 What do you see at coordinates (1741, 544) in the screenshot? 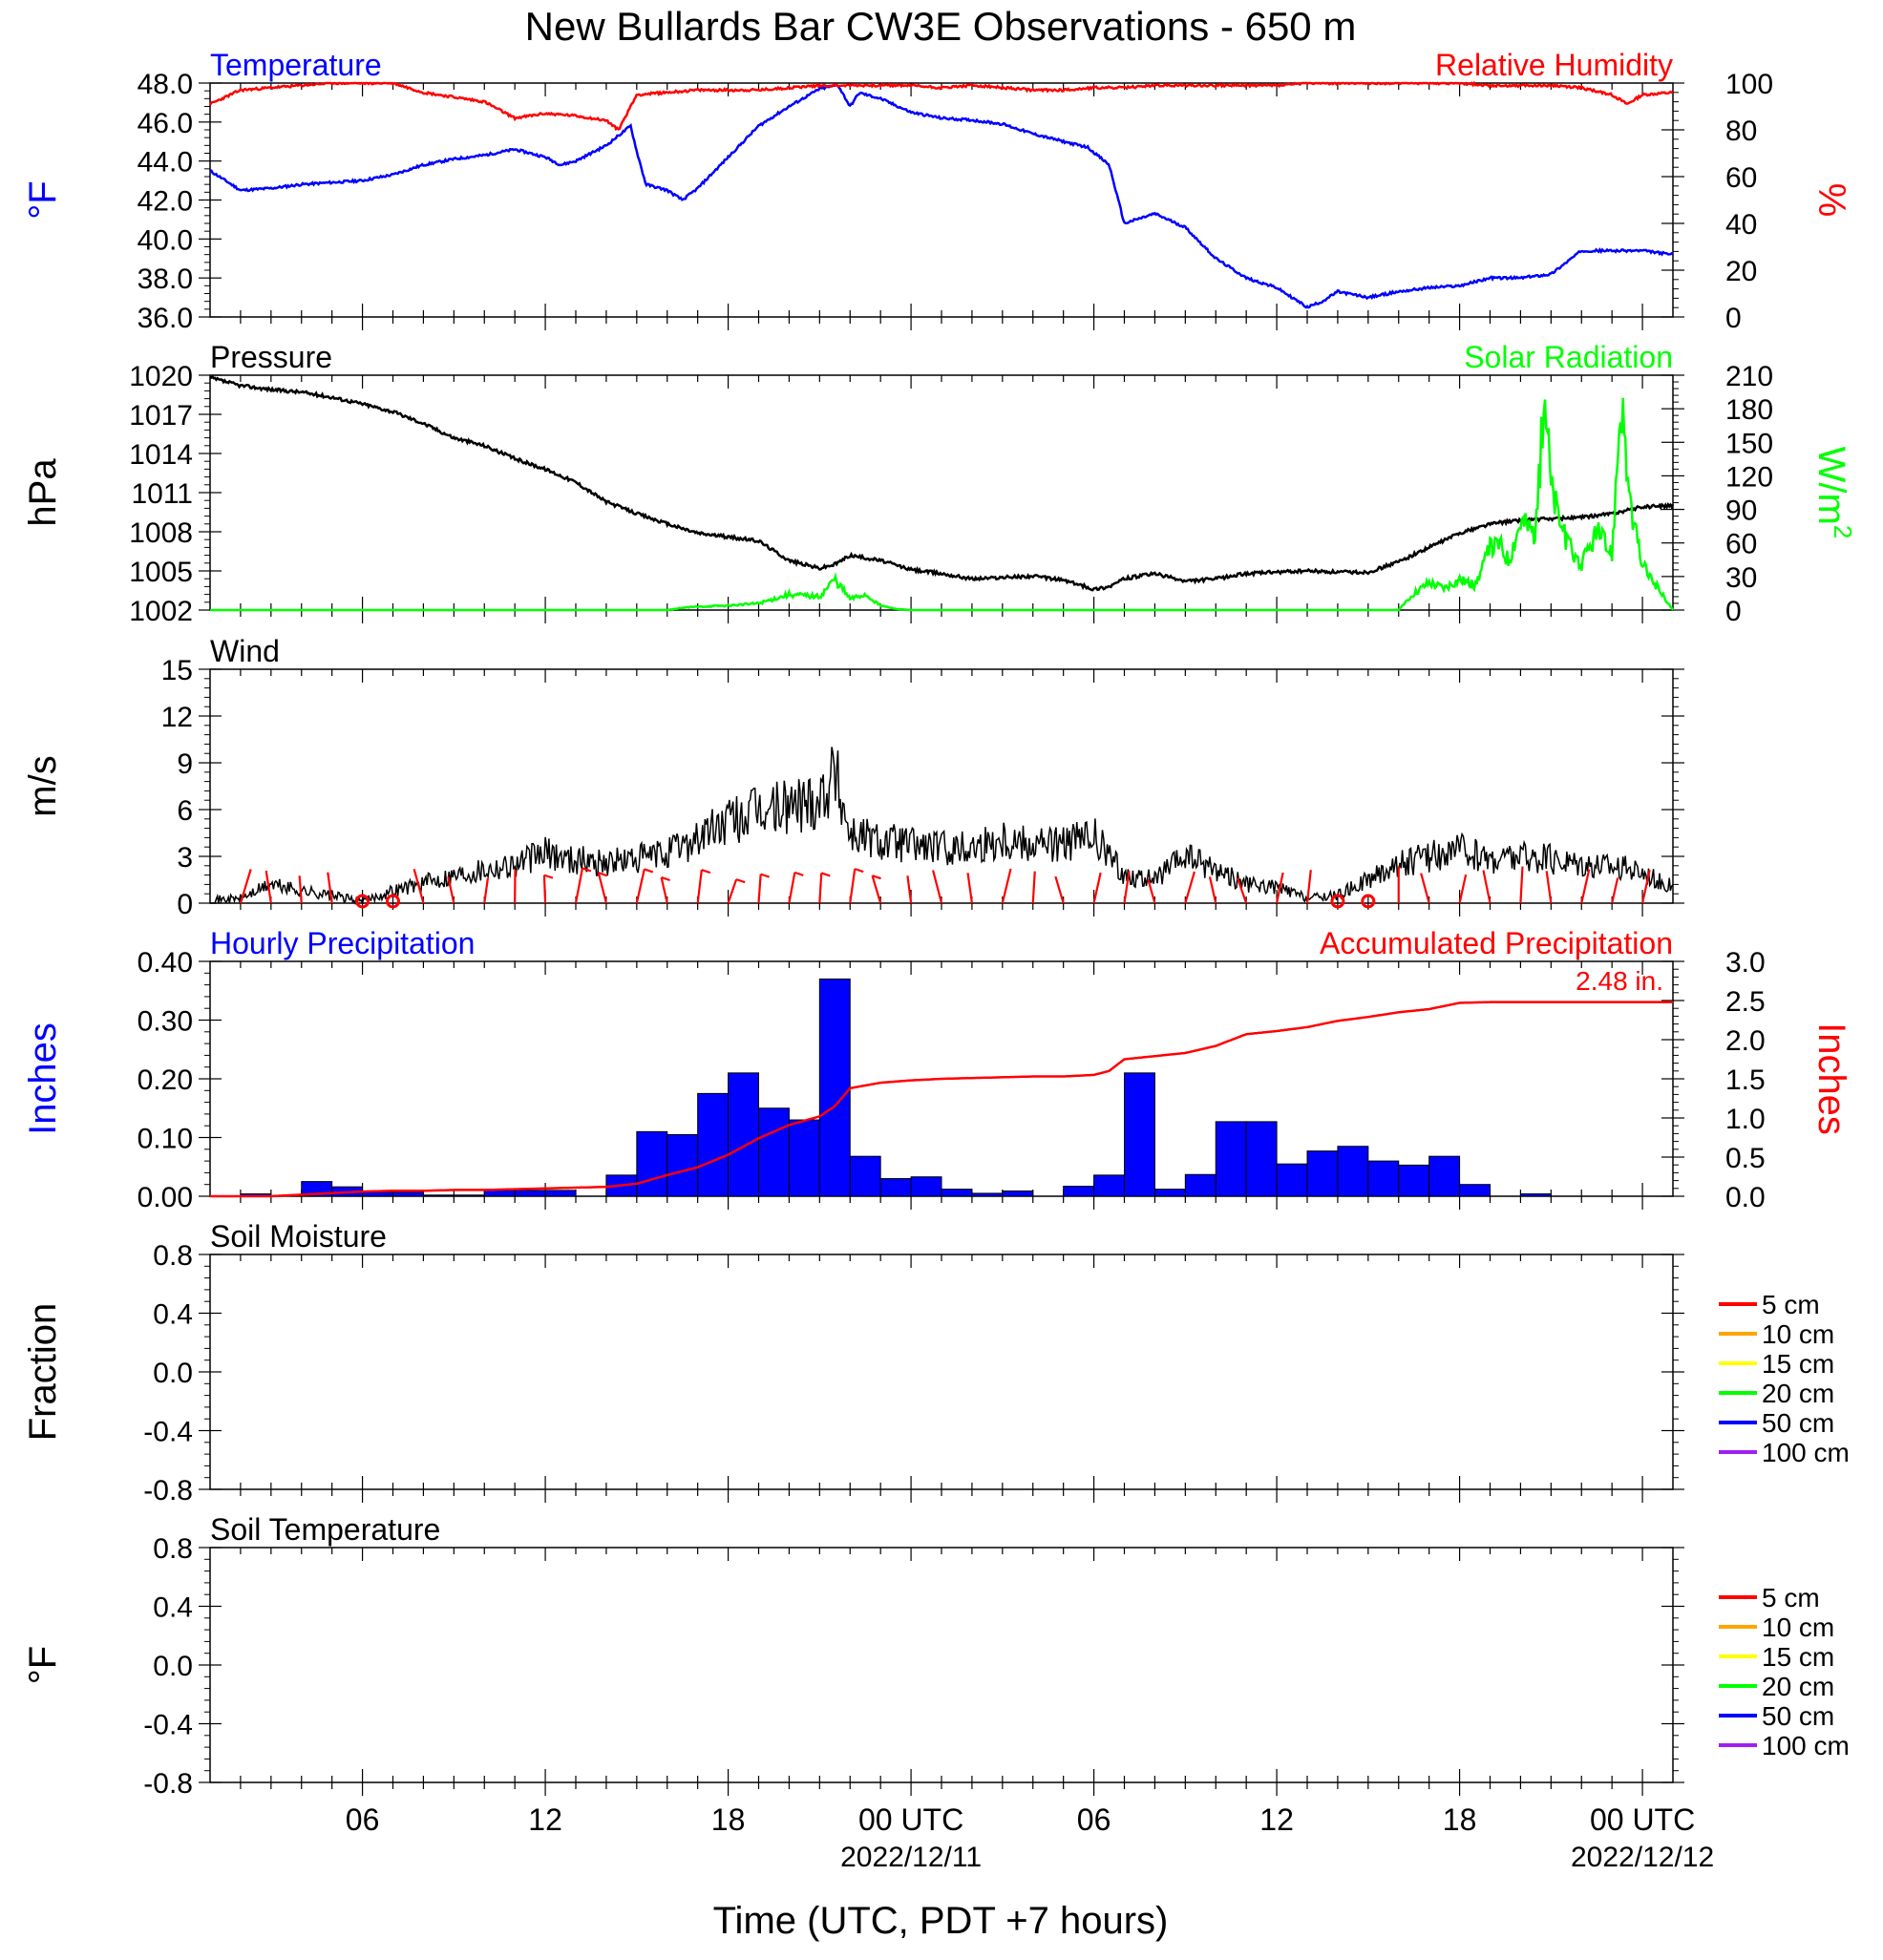
I see `pressure-y-right-tick-label: 60` at bounding box center [1741, 544].